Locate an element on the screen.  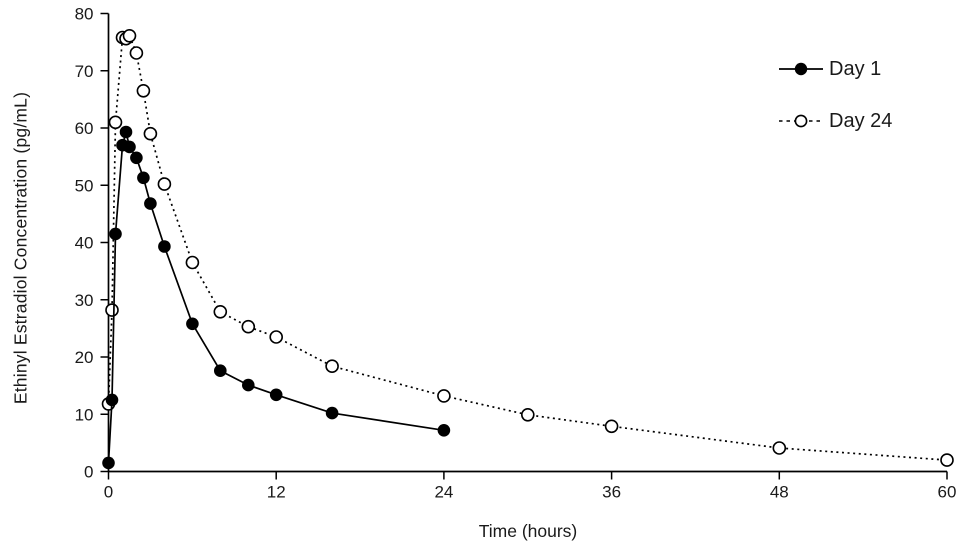
y-axis-ticks: 0 10 20 30 40 50 60 70 80 is located at coordinates (92, 243).